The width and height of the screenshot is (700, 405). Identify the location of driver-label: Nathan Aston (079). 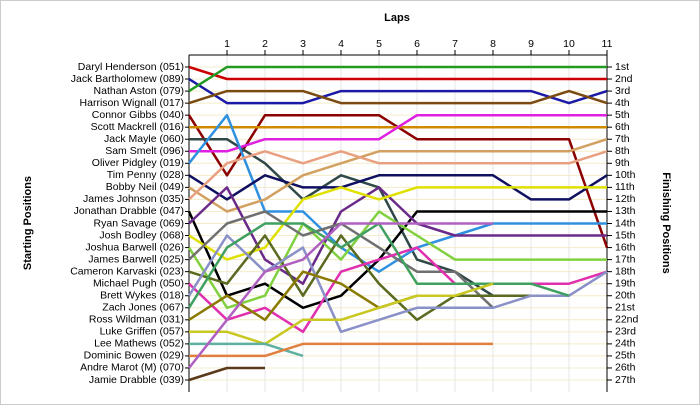
(139, 91).